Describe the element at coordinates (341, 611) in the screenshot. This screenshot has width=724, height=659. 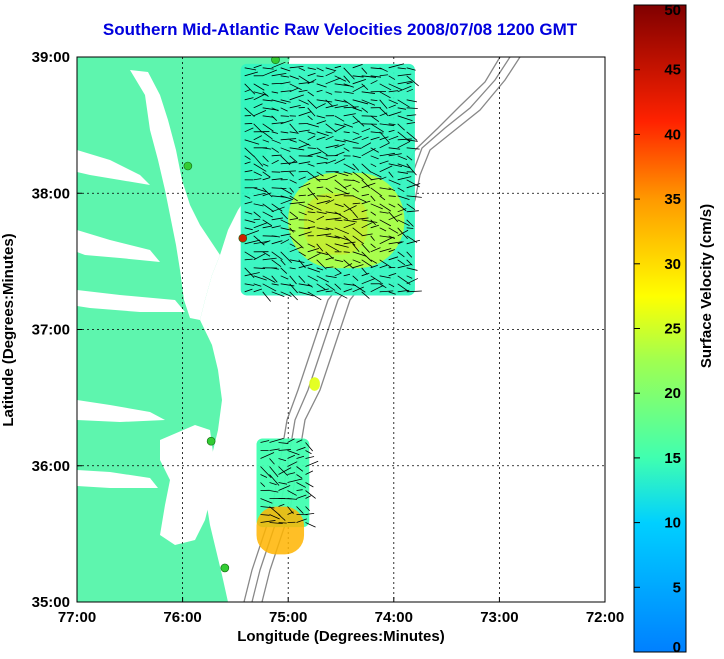
I see `x-axis-ticks: 77:00 76:00 75:00 74:00 73:00 72:00` at that location.